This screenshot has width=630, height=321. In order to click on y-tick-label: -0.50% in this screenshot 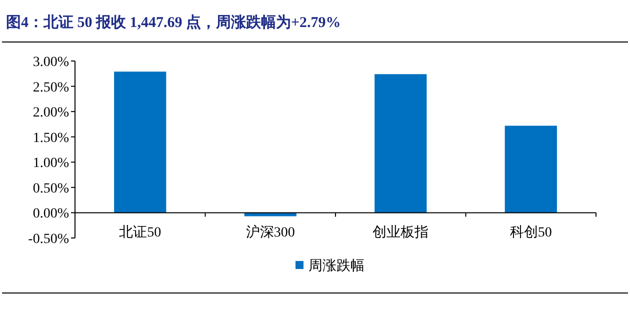, I will do `click(49, 239)`.